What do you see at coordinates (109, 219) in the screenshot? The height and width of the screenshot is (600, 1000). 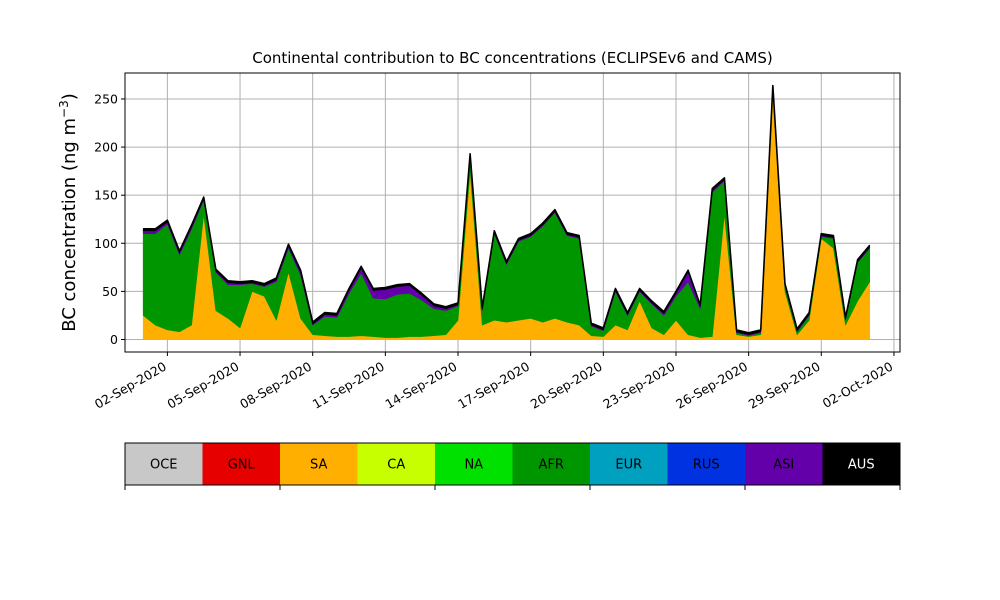 I see `y-axis: 0 50 100 150 200 250` at bounding box center [109, 219].